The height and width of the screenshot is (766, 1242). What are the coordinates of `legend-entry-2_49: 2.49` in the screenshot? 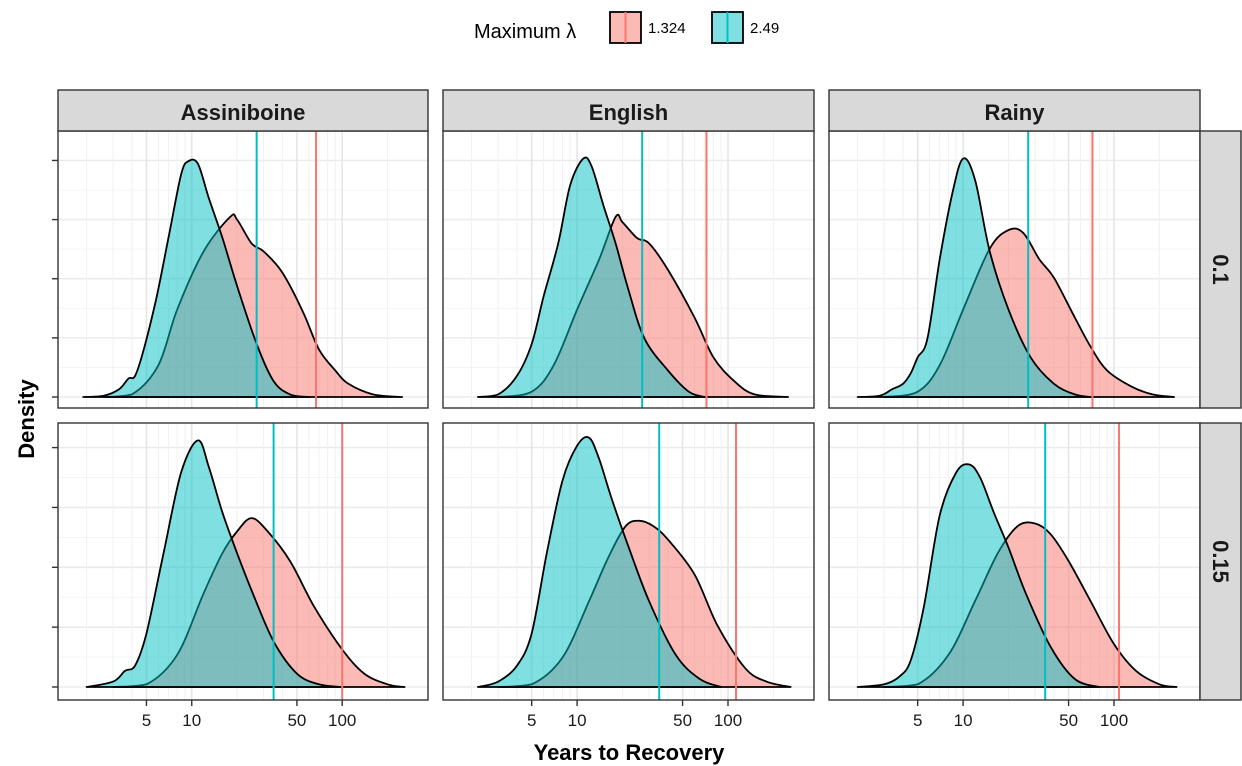 It's located at (745, 27).